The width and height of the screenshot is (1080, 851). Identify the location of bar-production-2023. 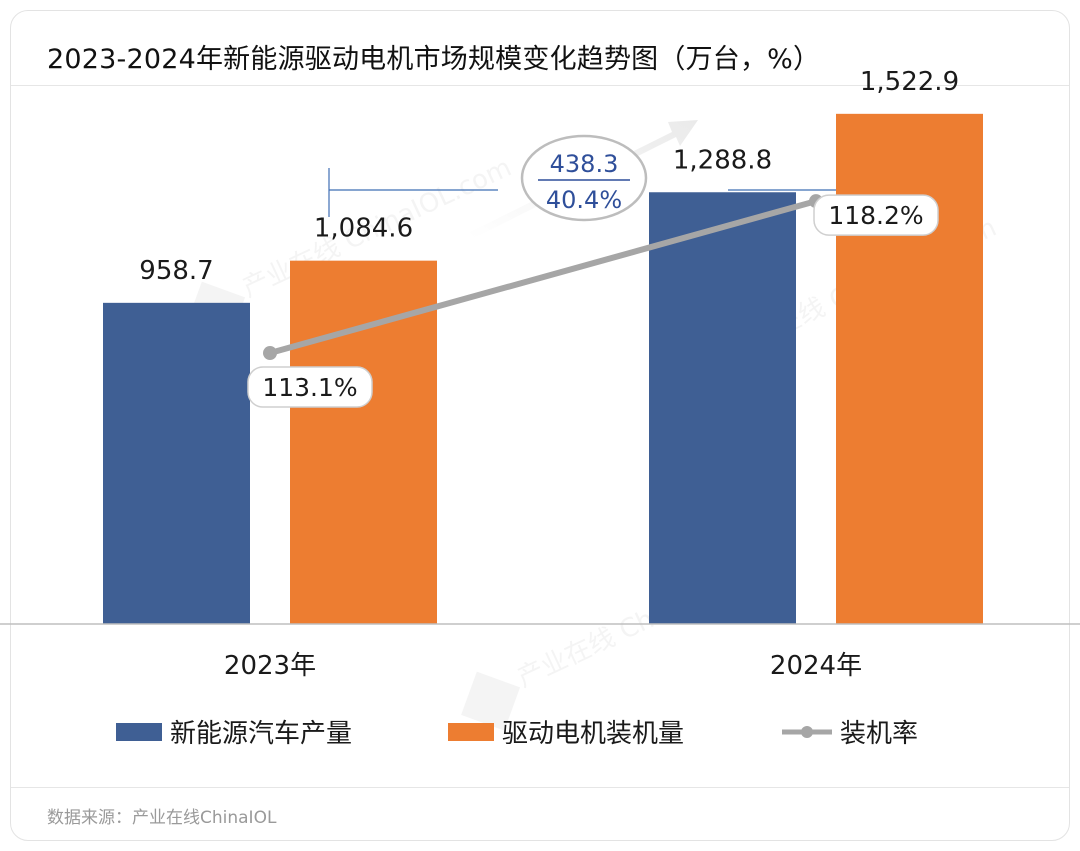
(176, 463).